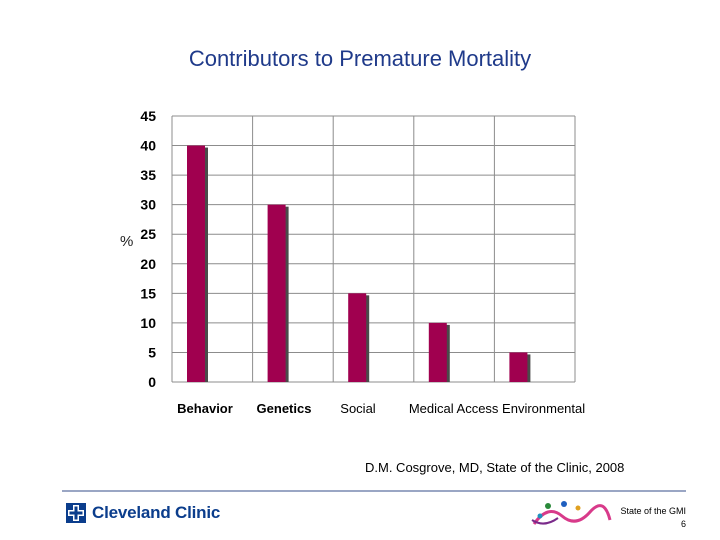 This screenshot has height=540, width=720. What do you see at coordinates (357, 337) in the screenshot?
I see `bar-social` at bounding box center [357, 337].